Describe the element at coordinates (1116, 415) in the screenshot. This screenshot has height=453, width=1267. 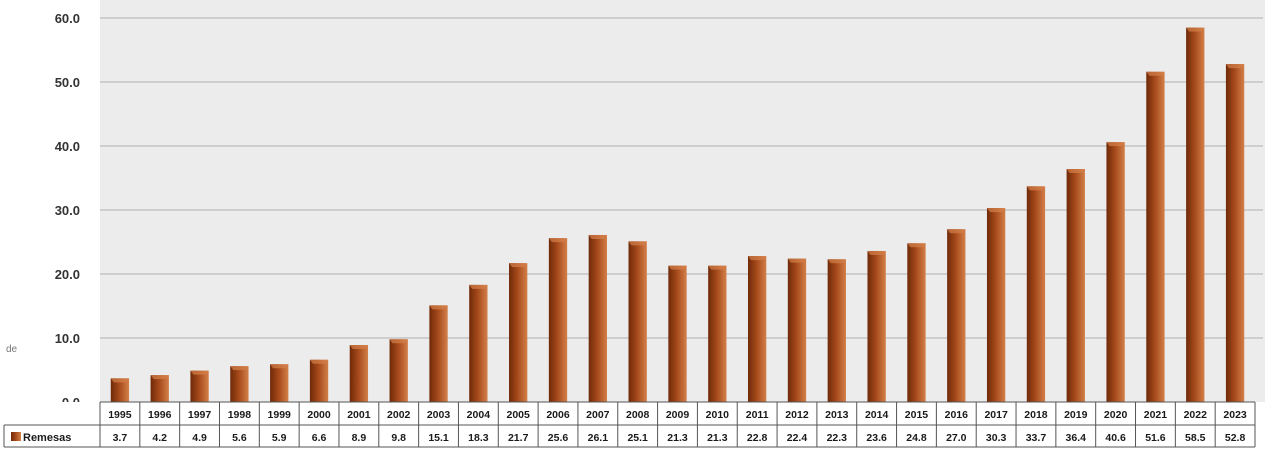
I see `x-tick-label: 2020` at that location.